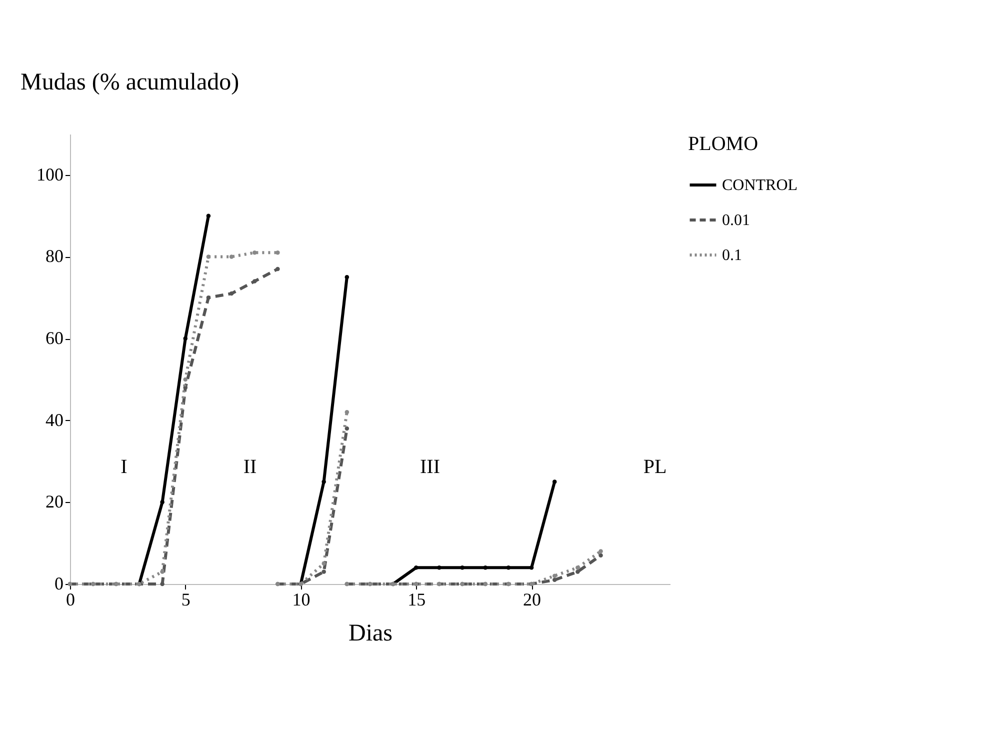 Image resolution: width=985 pixels, height=742 pixels. I want to click on annotation: II, so click(250, 467).